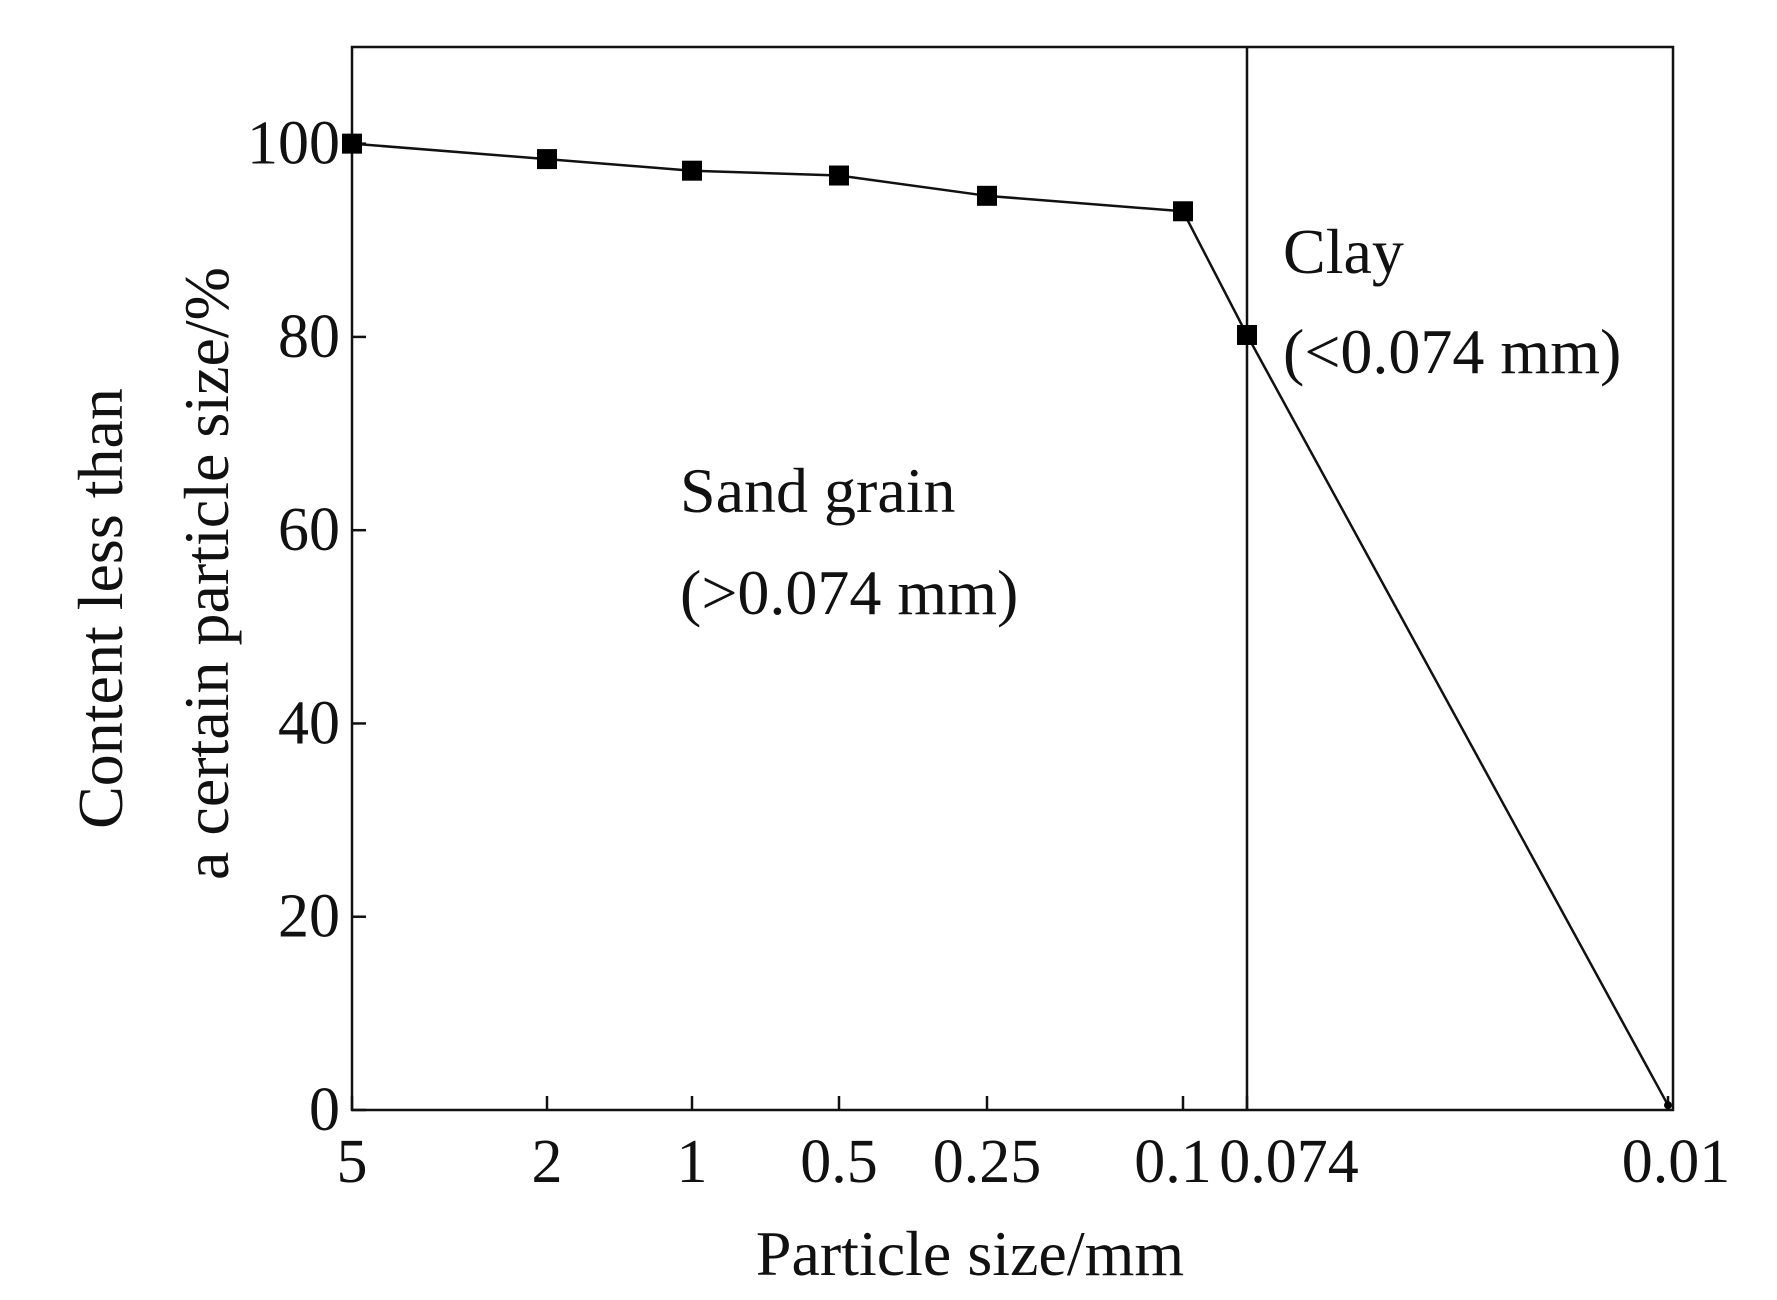 The image size is (1777, 1300). I want to click on data-point-0.5, so click(839, 175).